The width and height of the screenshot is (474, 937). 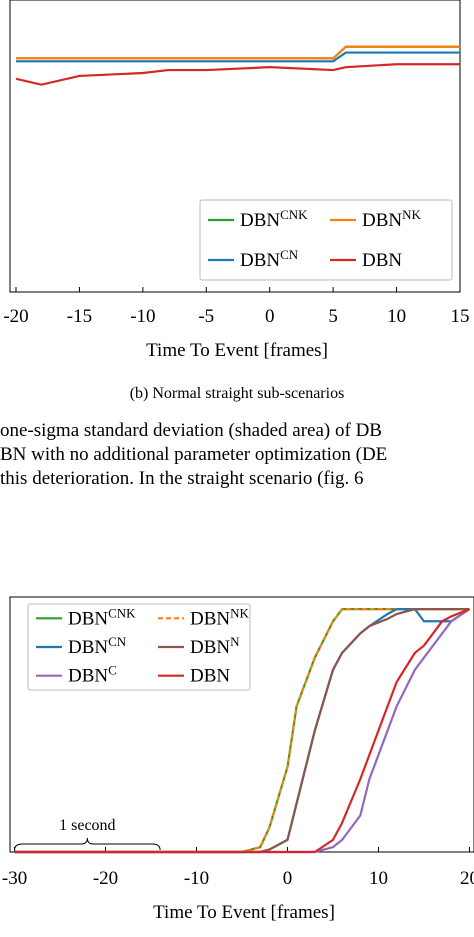 I want to click on caption: (b) Normal straight sub-scenarios, so click(x=237, y=393).